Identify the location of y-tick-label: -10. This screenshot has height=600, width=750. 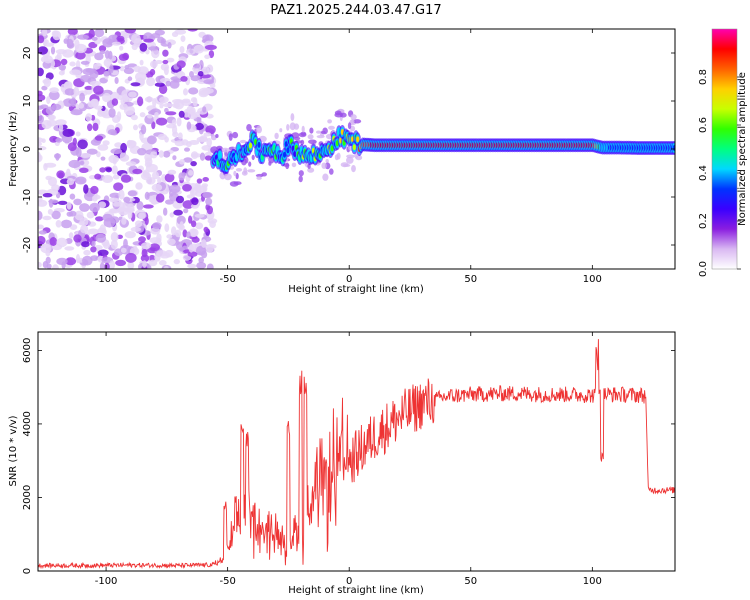
(27, 197).